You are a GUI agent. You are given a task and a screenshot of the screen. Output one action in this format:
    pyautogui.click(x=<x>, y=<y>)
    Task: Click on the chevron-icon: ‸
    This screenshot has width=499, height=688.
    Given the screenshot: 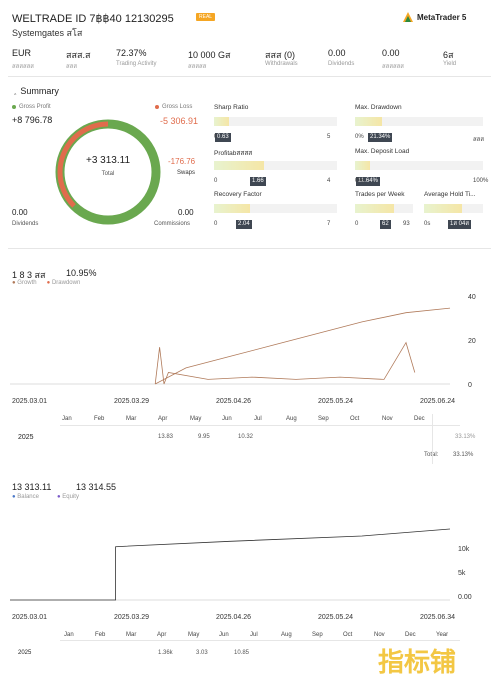 What is the action you would take?
    pyautogui.click(x=15, y=91)
    